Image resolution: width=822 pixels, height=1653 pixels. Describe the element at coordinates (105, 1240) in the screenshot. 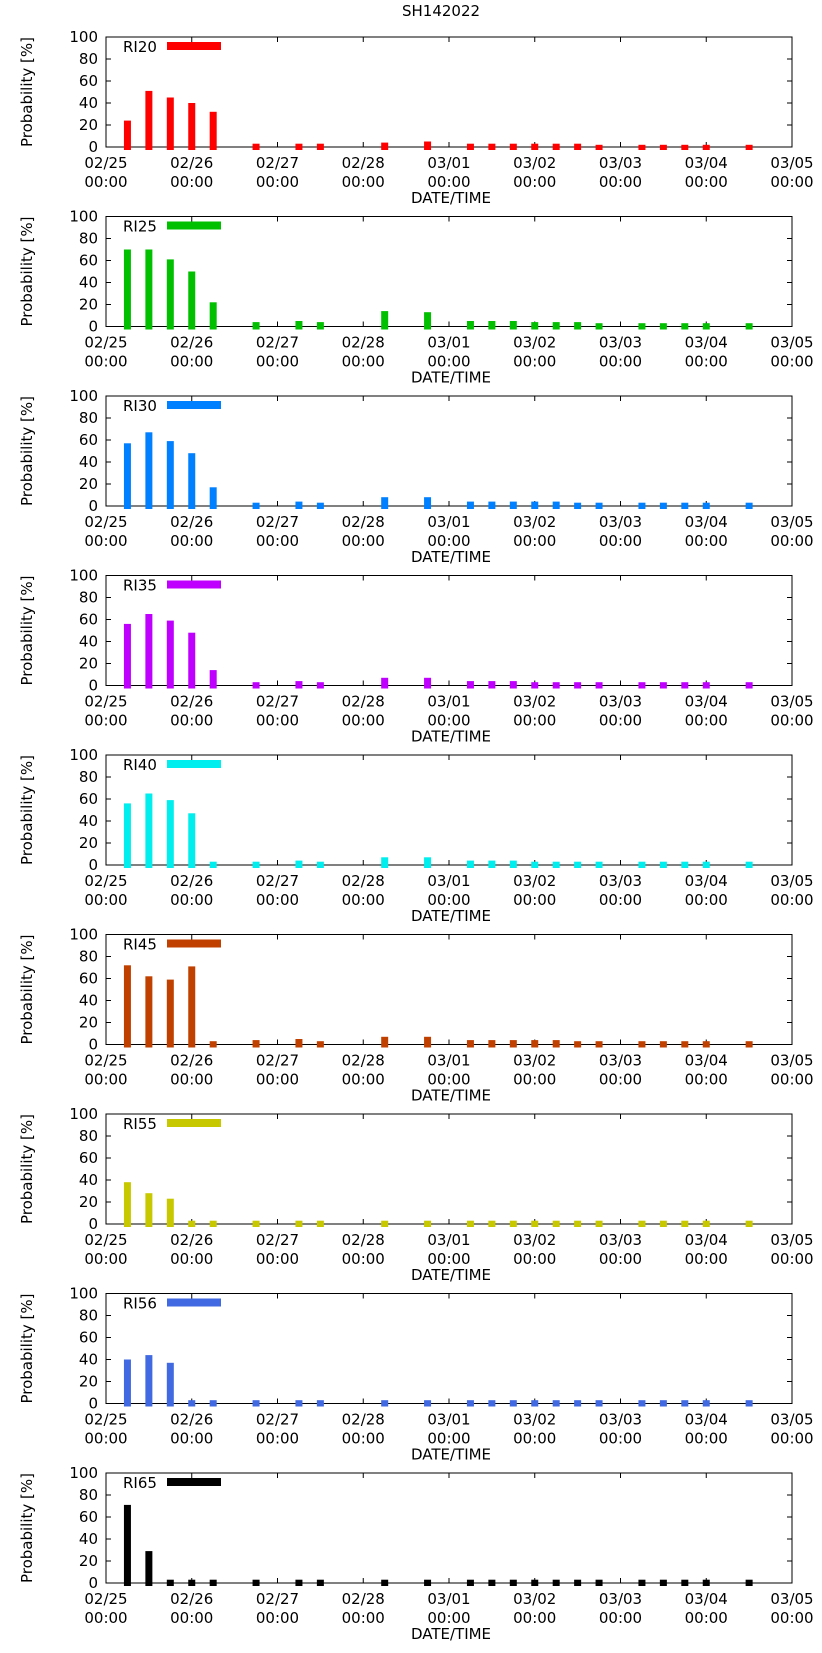

I see `x-tick-date-label: 02/25` at that location.